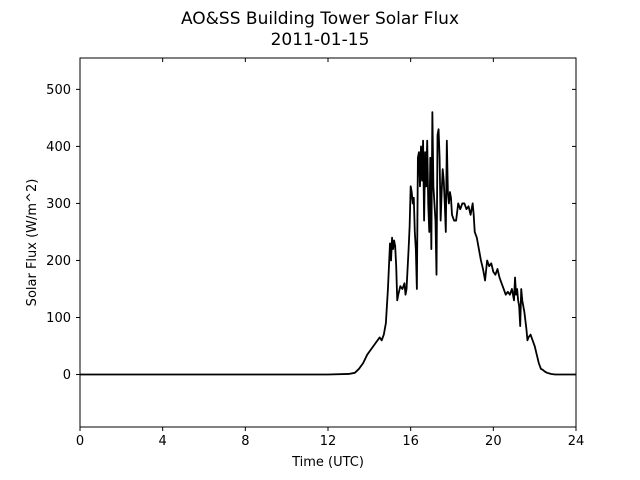 The height and width of the screenshot is (480, 640). What do you see at coordinates (58, 204) in the screenshot?
I see `y-tick-label: 300` at bounding box center [58, 204].